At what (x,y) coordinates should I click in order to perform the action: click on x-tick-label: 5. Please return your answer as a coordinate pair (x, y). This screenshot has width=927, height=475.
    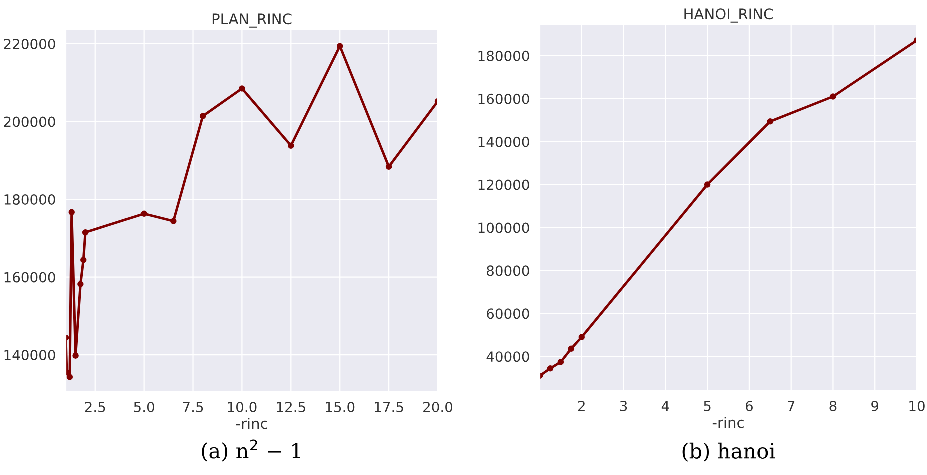
    Looking at the image, I should click on (707, 406).